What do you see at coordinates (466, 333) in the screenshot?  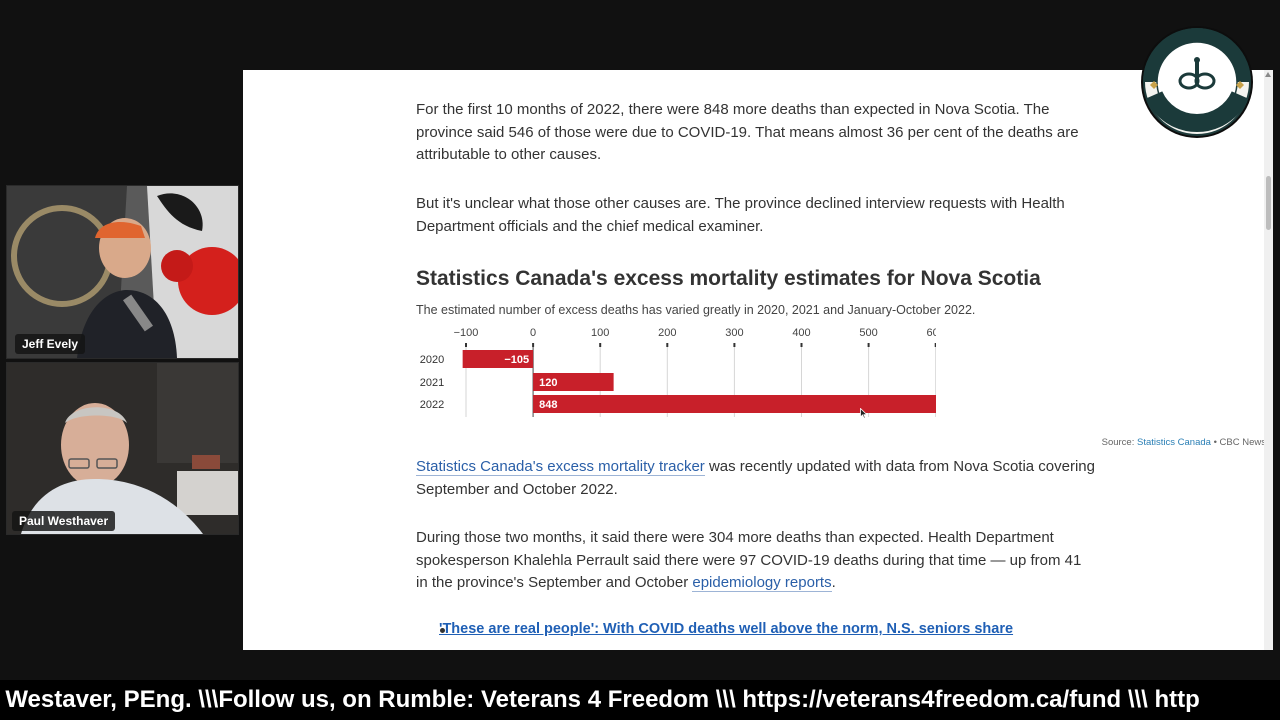 I see `chart-x-tick-label: −100` at bounding box center [466, 333].